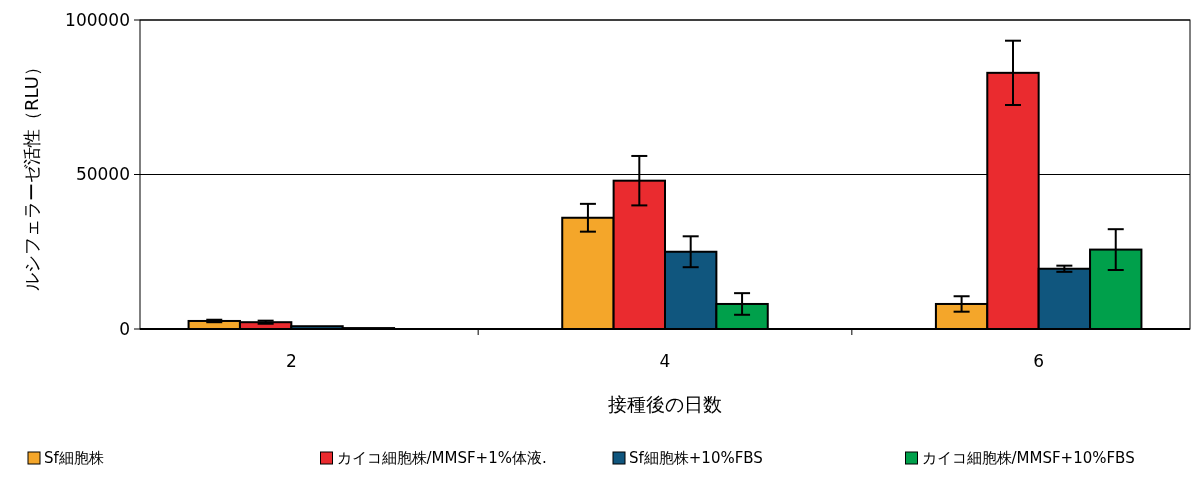  I want to click on y-tick-label: 0, so click(124, 328).